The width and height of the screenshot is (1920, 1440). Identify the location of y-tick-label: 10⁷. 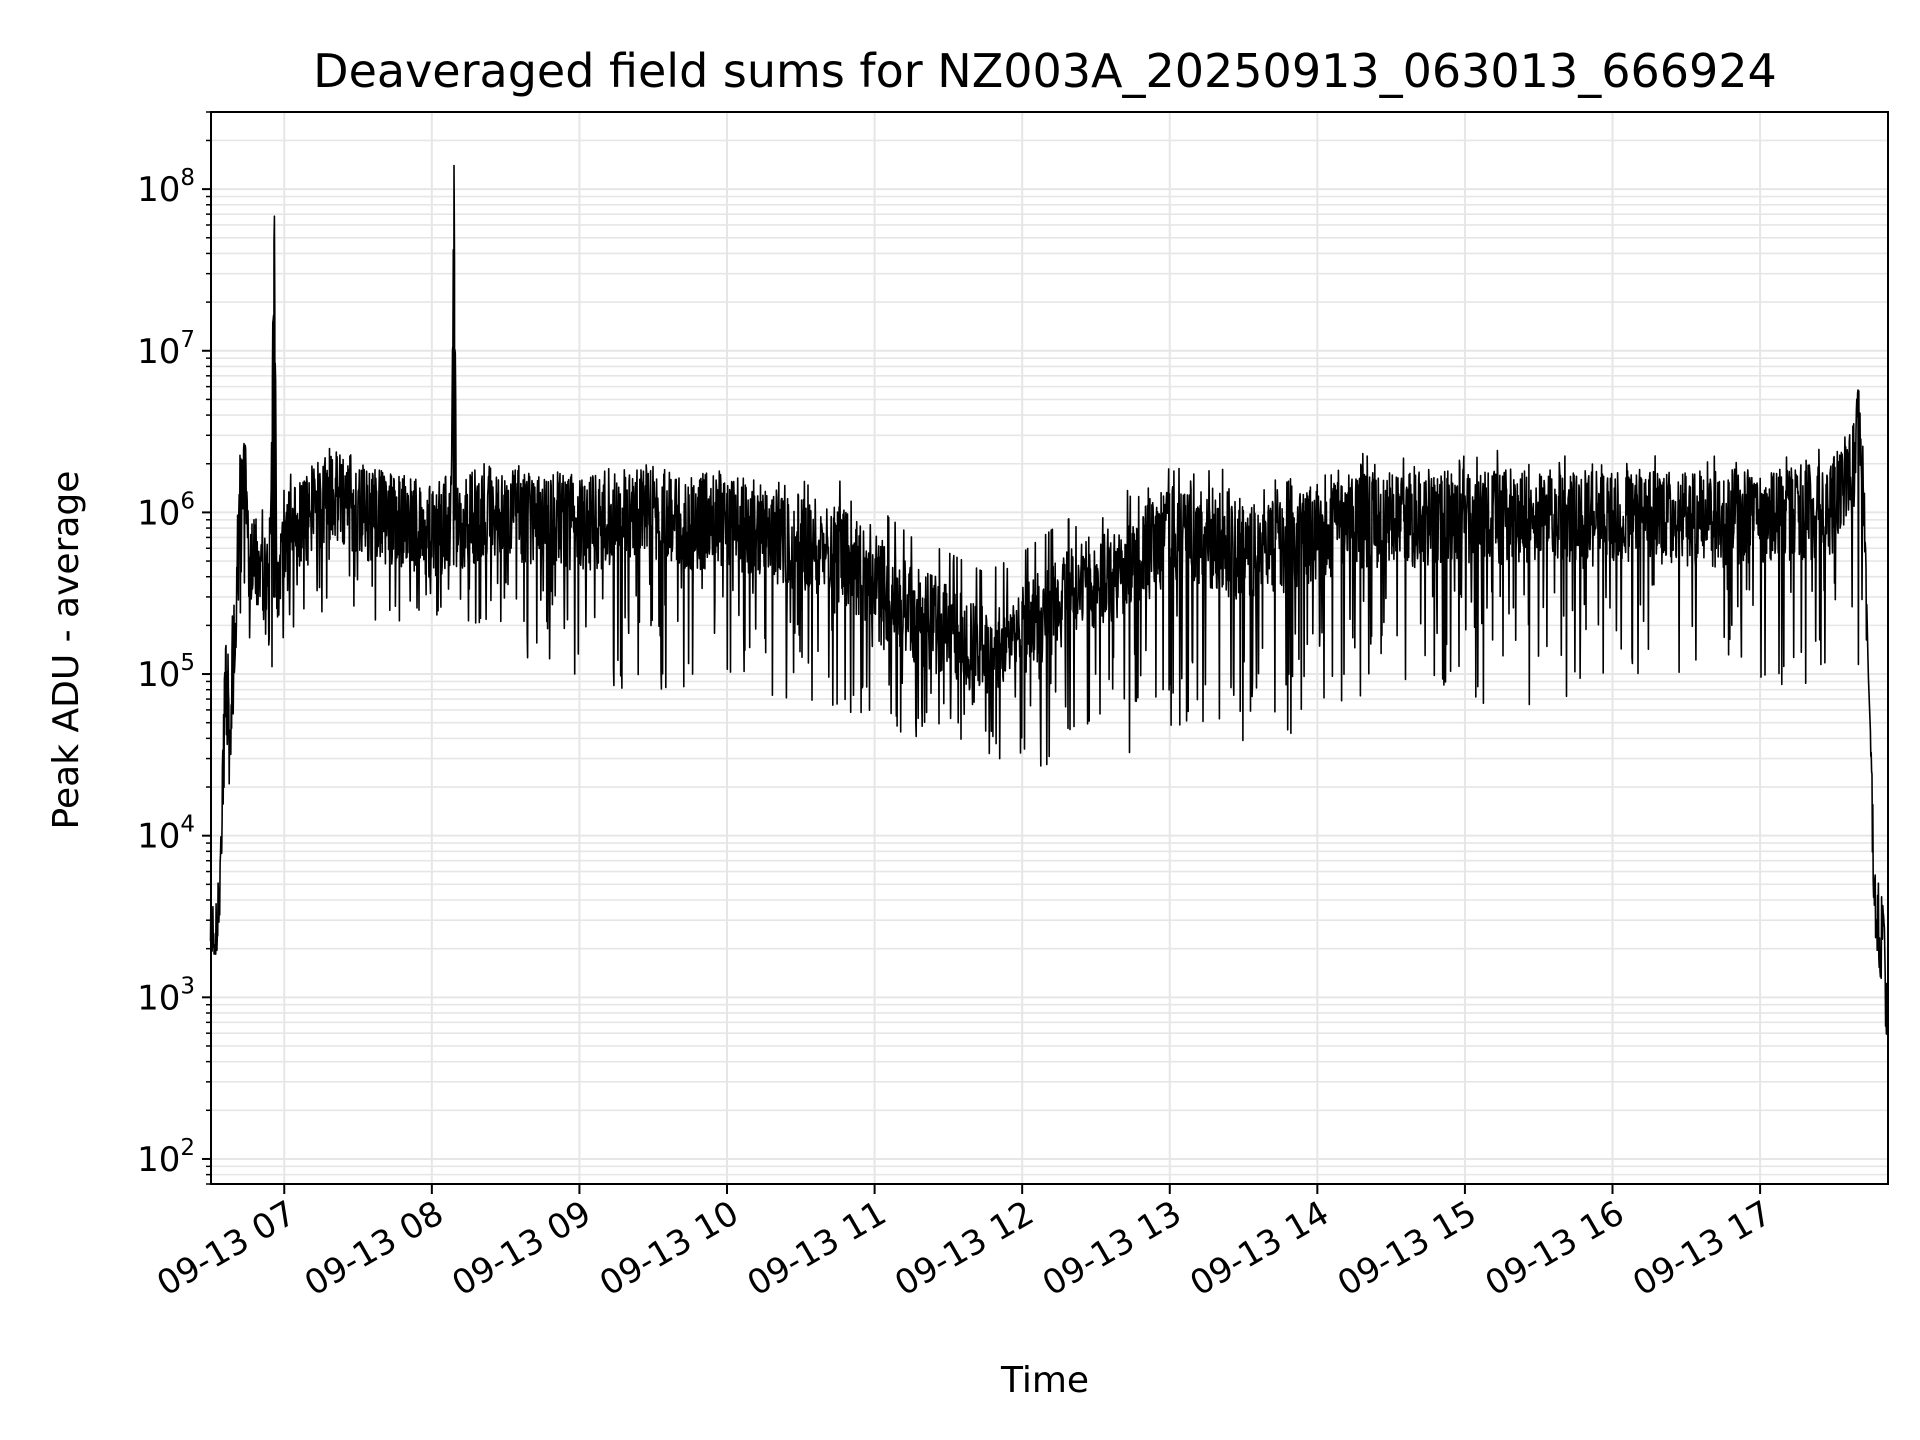
(166, 349).